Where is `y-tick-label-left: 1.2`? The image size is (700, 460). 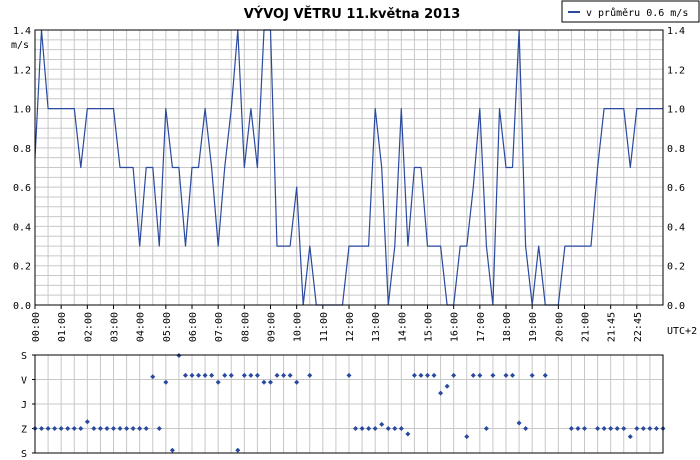 y-tick-label-left: 1.2 is located at coordinates (22, 70).